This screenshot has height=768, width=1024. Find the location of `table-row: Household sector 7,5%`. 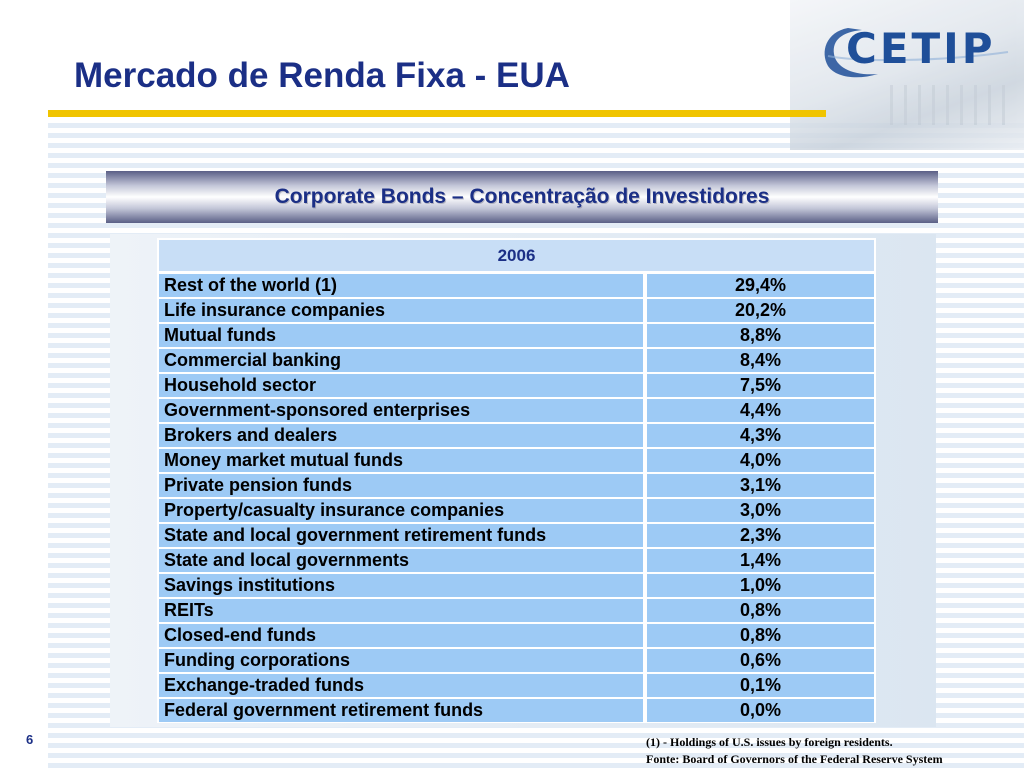

table-row: Household sector 7,5% is located at coordinates (516, 385).